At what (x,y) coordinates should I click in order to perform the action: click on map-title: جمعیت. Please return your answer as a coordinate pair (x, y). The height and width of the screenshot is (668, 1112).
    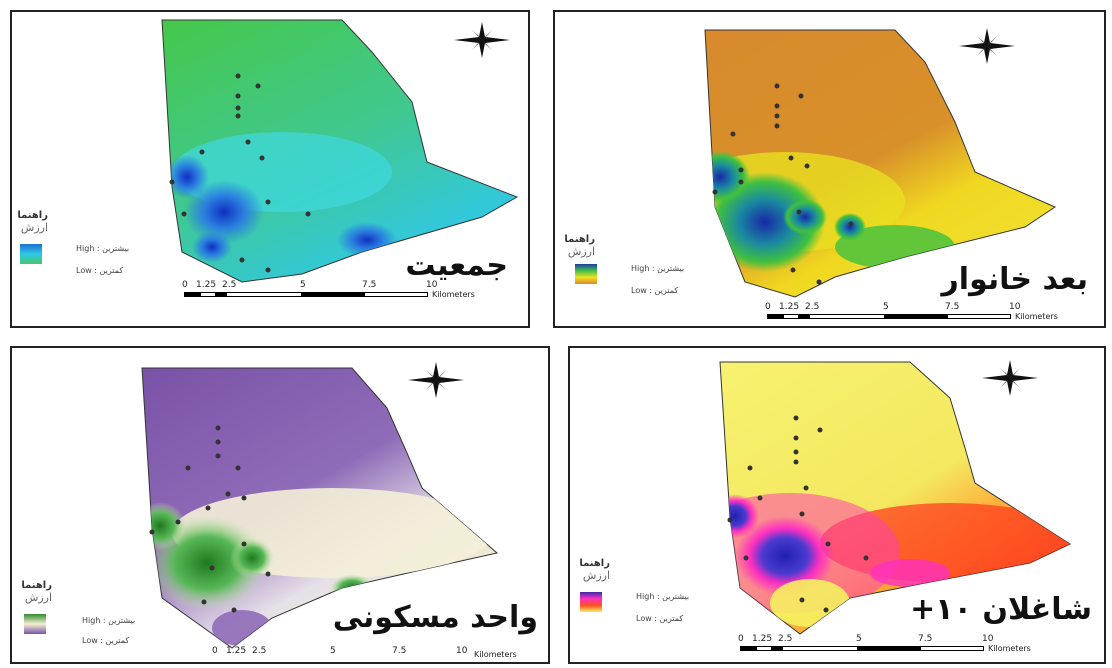
    Looking at the image, I should click on (456, 265).